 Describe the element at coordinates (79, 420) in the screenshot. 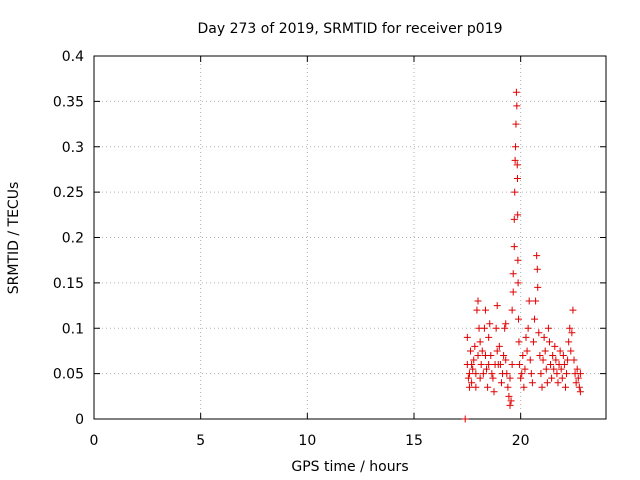

I see `y-tick-label: 0` at that location.